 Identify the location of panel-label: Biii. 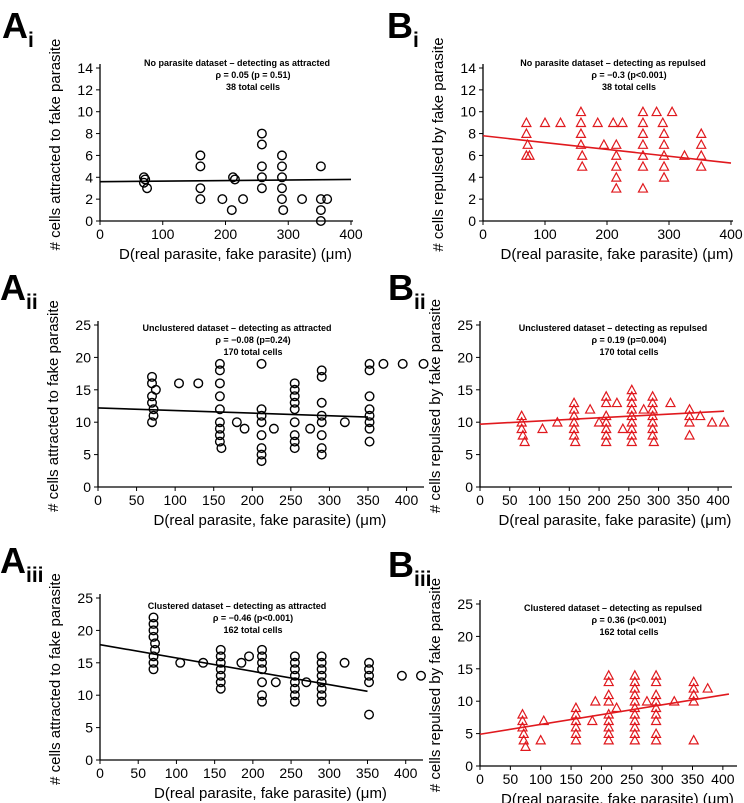
(410, 567).